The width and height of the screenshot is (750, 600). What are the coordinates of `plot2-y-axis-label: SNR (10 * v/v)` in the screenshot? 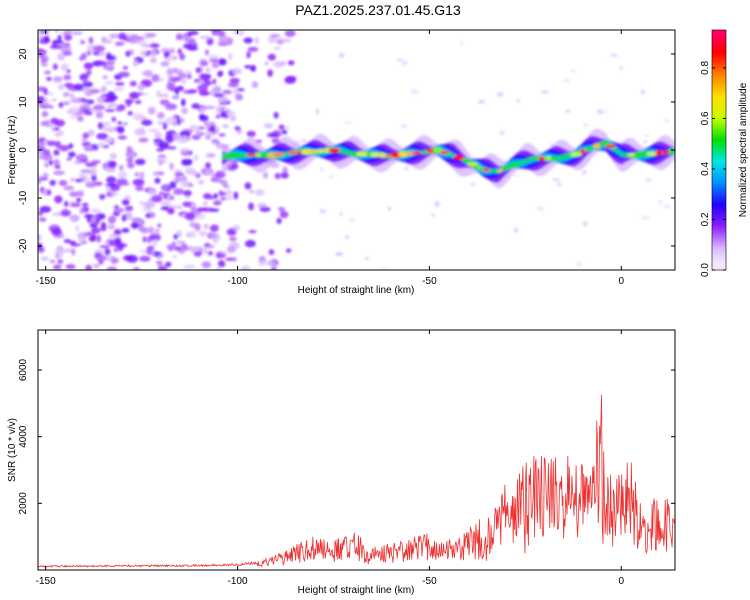 It's located at (12, 450).